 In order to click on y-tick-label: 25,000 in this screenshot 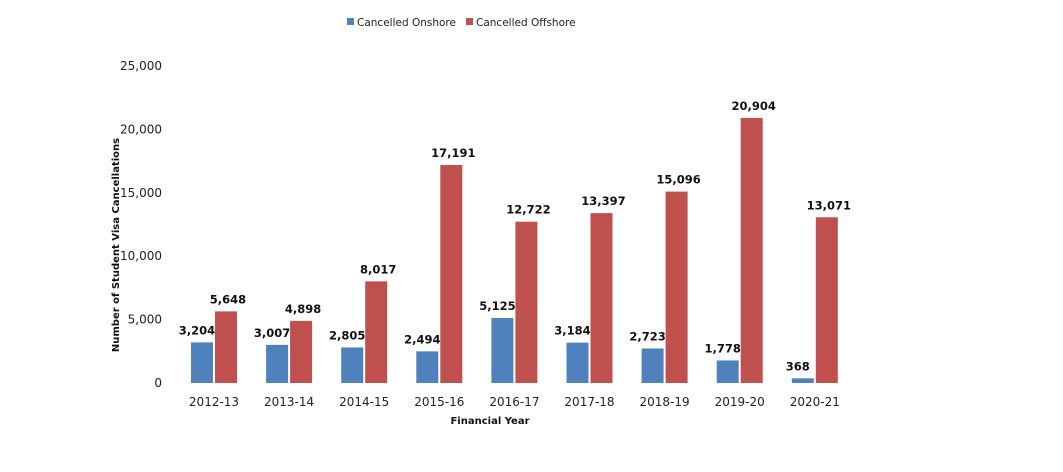, I will do `click(141, 66)`.